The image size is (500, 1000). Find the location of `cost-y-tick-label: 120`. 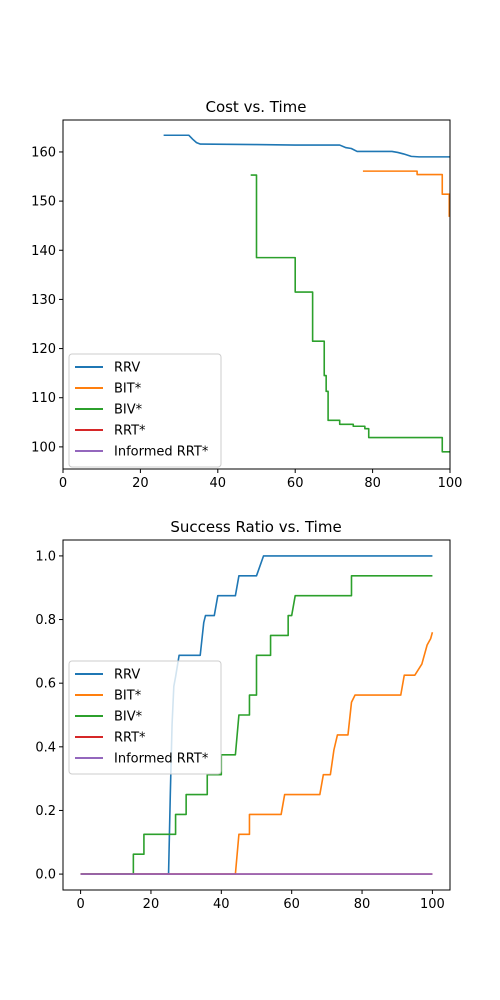

cost-y-tick-label: 120 is located at coordinates (43, 349).